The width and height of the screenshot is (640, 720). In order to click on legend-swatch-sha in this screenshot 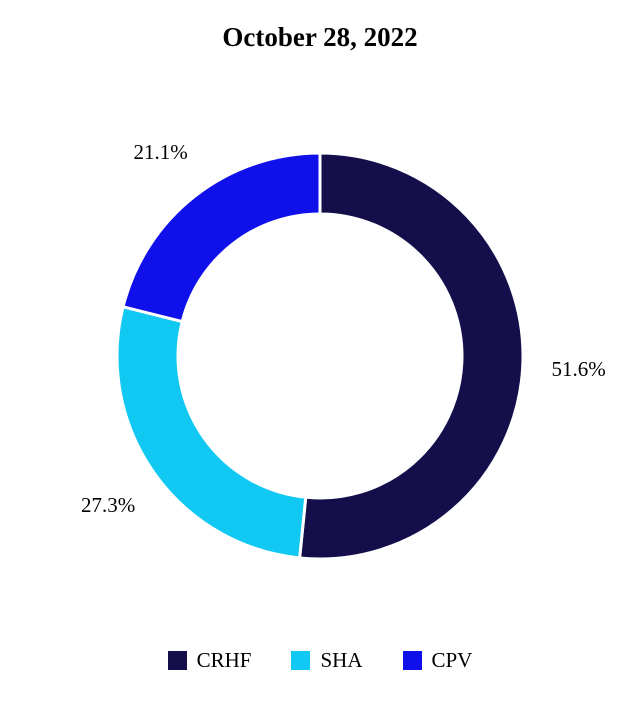, I will do `click(301, 660)`.